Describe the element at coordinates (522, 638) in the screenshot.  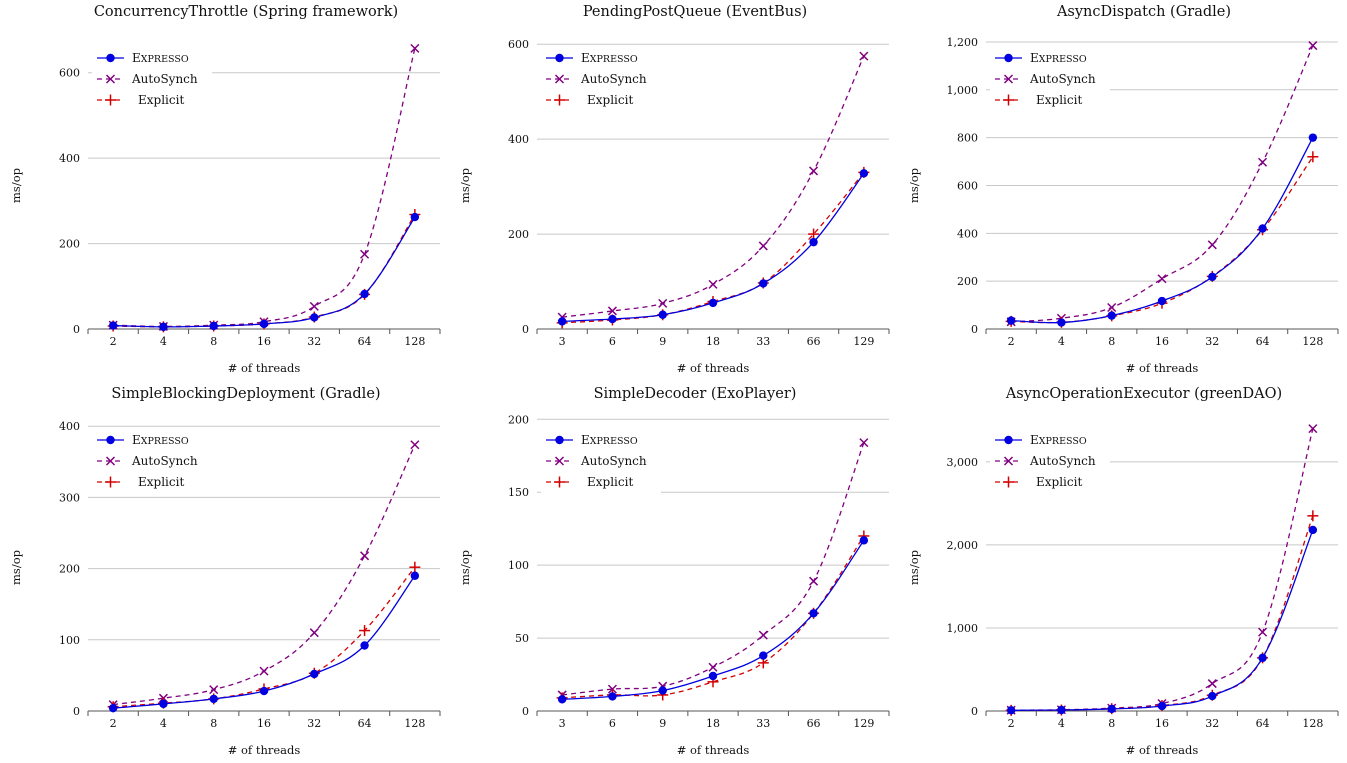
I see `y-tick-label: 50` at that location.